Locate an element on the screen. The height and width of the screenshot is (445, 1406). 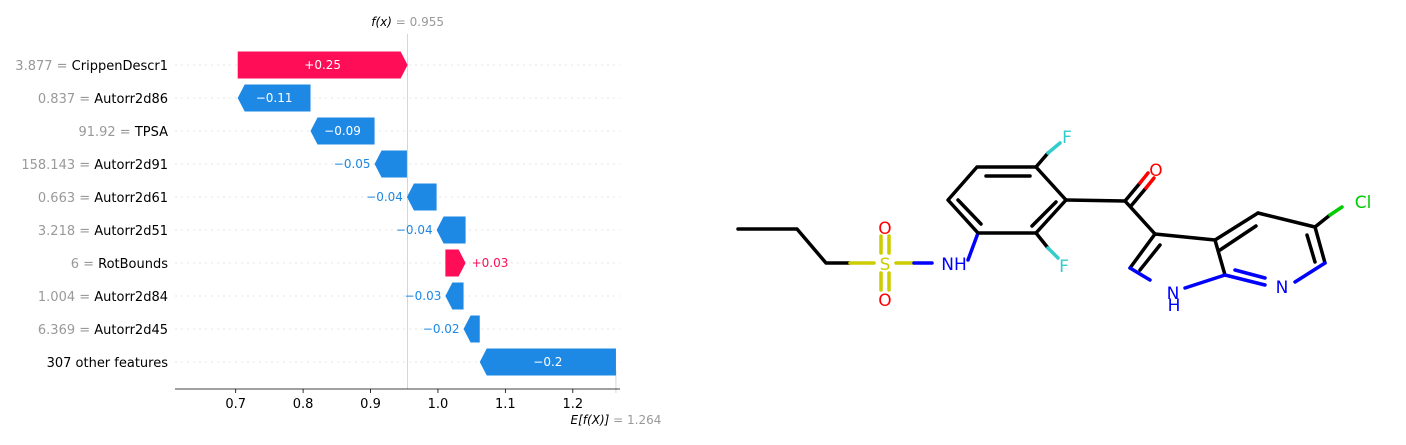
ring-carbonyl-bond is located at coordinates (1095, 200).